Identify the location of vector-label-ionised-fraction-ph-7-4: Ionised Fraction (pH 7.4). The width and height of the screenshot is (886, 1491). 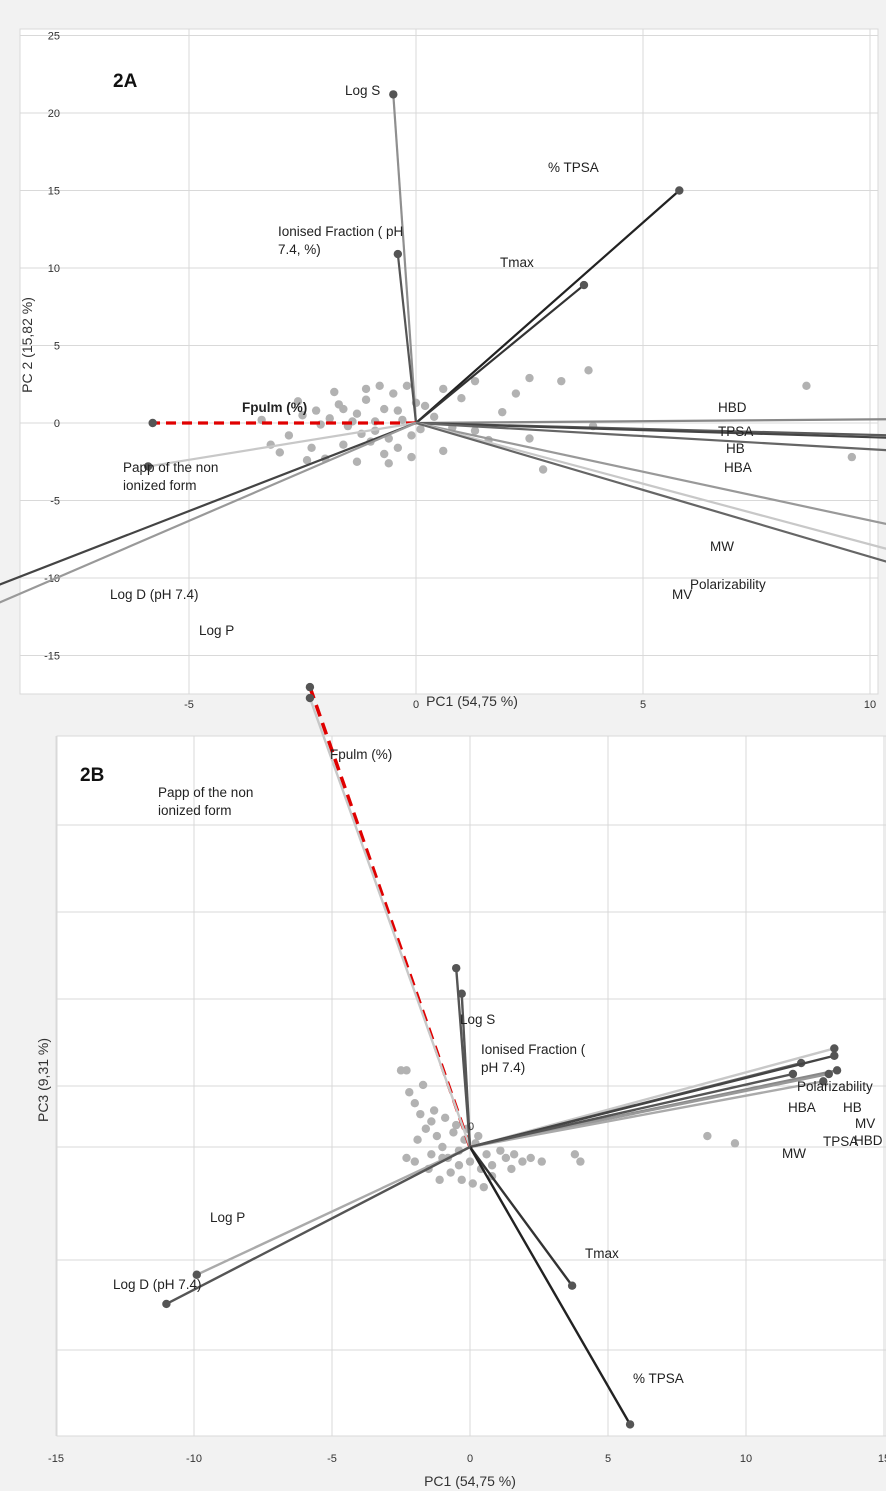
(533, 1058).